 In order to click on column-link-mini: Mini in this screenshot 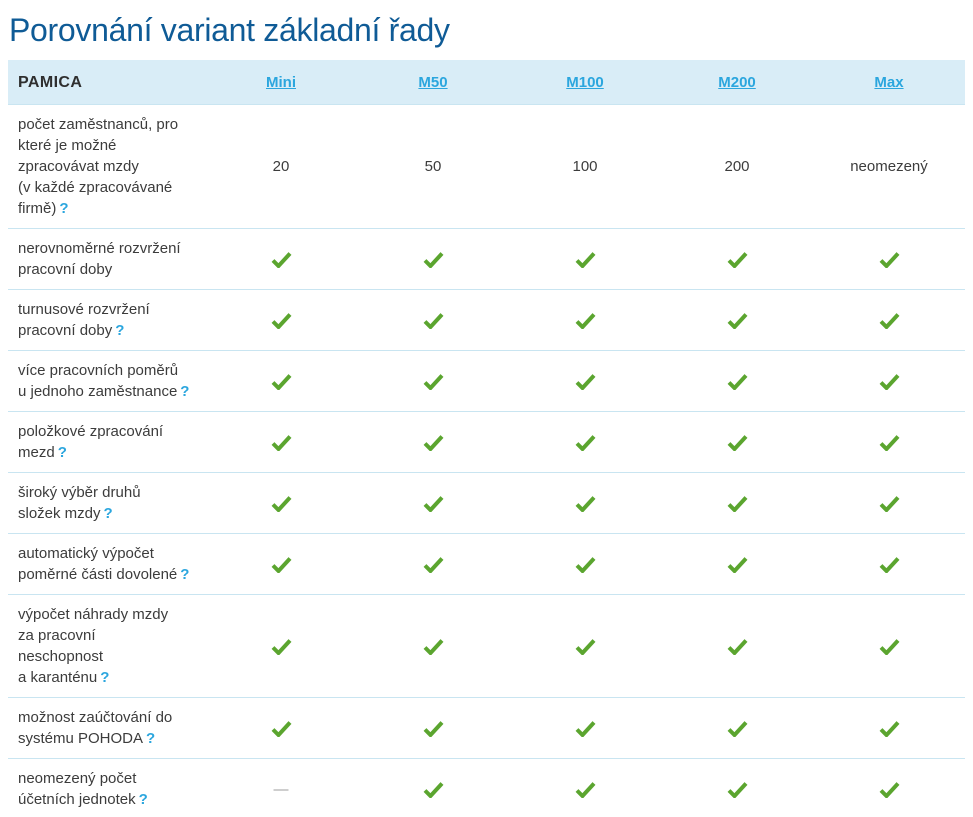, I will do `click(281, 82)`.